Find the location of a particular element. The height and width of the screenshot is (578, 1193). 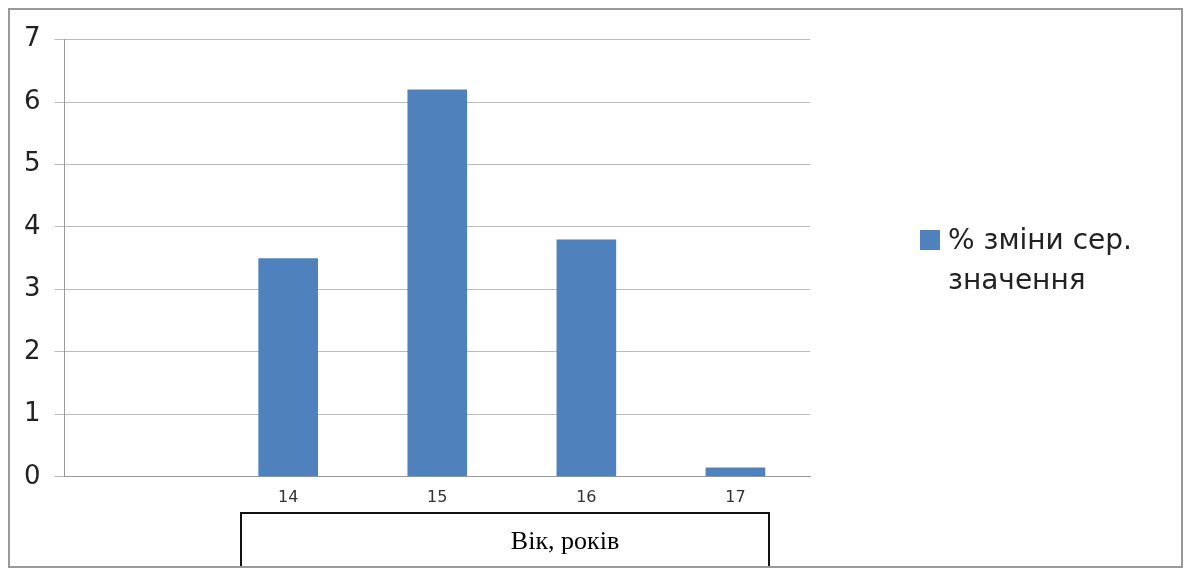

y-tick-label: 4 is located at coordinates (32, 224).